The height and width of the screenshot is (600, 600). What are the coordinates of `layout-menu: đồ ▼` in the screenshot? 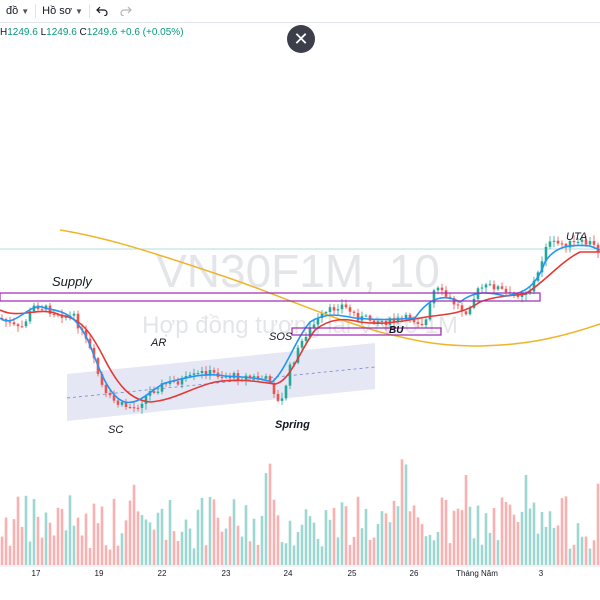 It's located at (17, 11).